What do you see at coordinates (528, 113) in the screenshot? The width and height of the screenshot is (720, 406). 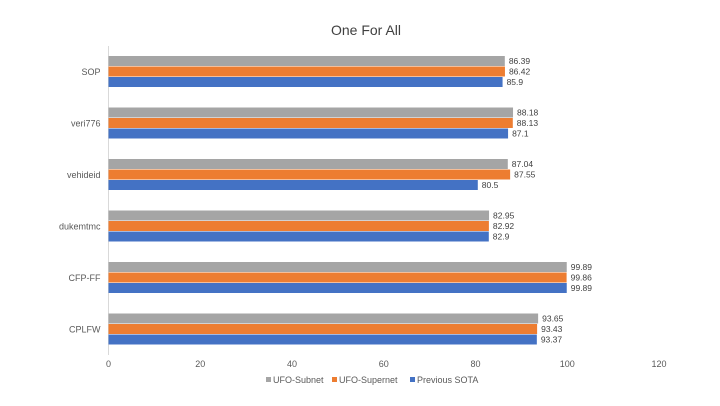 I see `data-label: 88.18` at bounding box center [528, 113].